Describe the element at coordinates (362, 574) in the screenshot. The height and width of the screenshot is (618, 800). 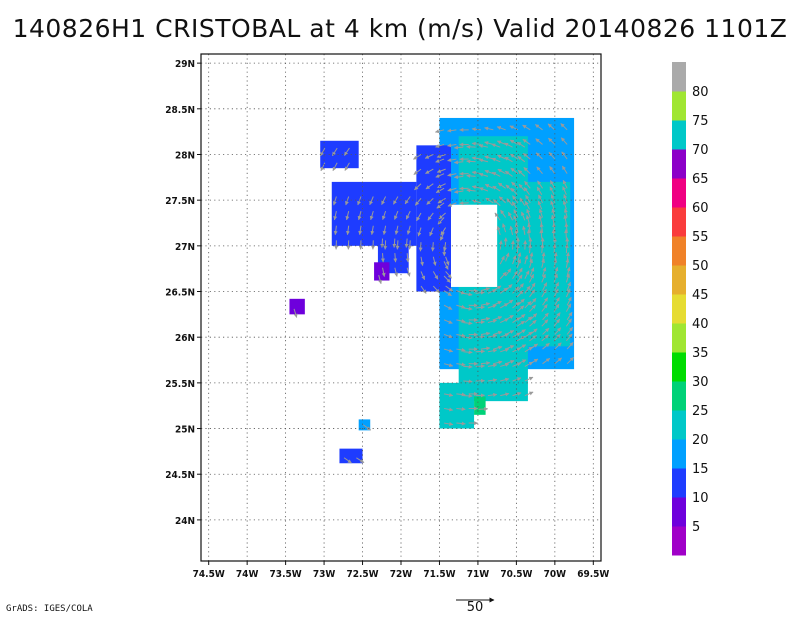
I see `x-tick-label: 72.5W` at that location.